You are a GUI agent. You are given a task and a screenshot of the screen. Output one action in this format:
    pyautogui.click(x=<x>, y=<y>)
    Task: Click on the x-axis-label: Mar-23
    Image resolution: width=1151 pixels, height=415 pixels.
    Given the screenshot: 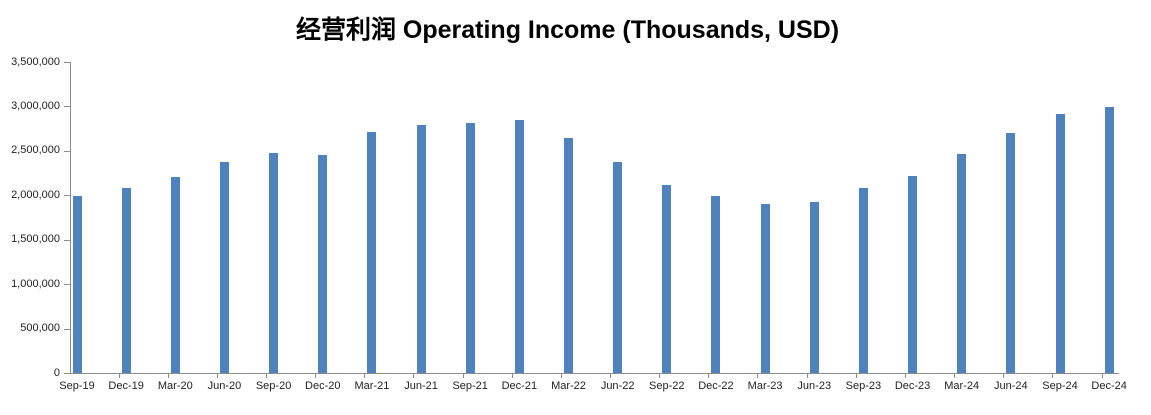 What is the action you would take?
    pyautogui.click(x=765, y=386)
    